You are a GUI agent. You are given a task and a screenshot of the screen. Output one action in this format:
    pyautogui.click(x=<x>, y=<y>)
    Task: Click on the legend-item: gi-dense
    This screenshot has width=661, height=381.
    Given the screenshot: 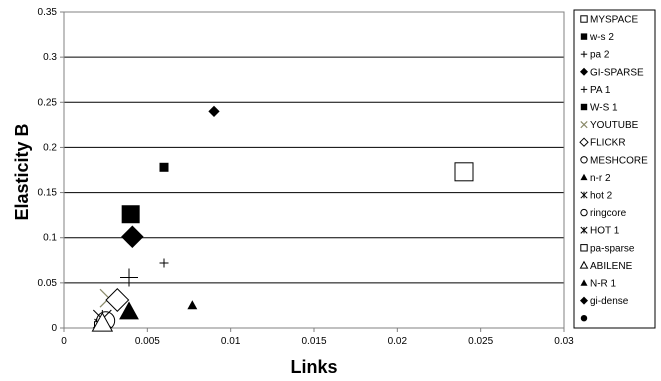 What is the action you would take?
    pyautogui.click(x=604, y=301)
    